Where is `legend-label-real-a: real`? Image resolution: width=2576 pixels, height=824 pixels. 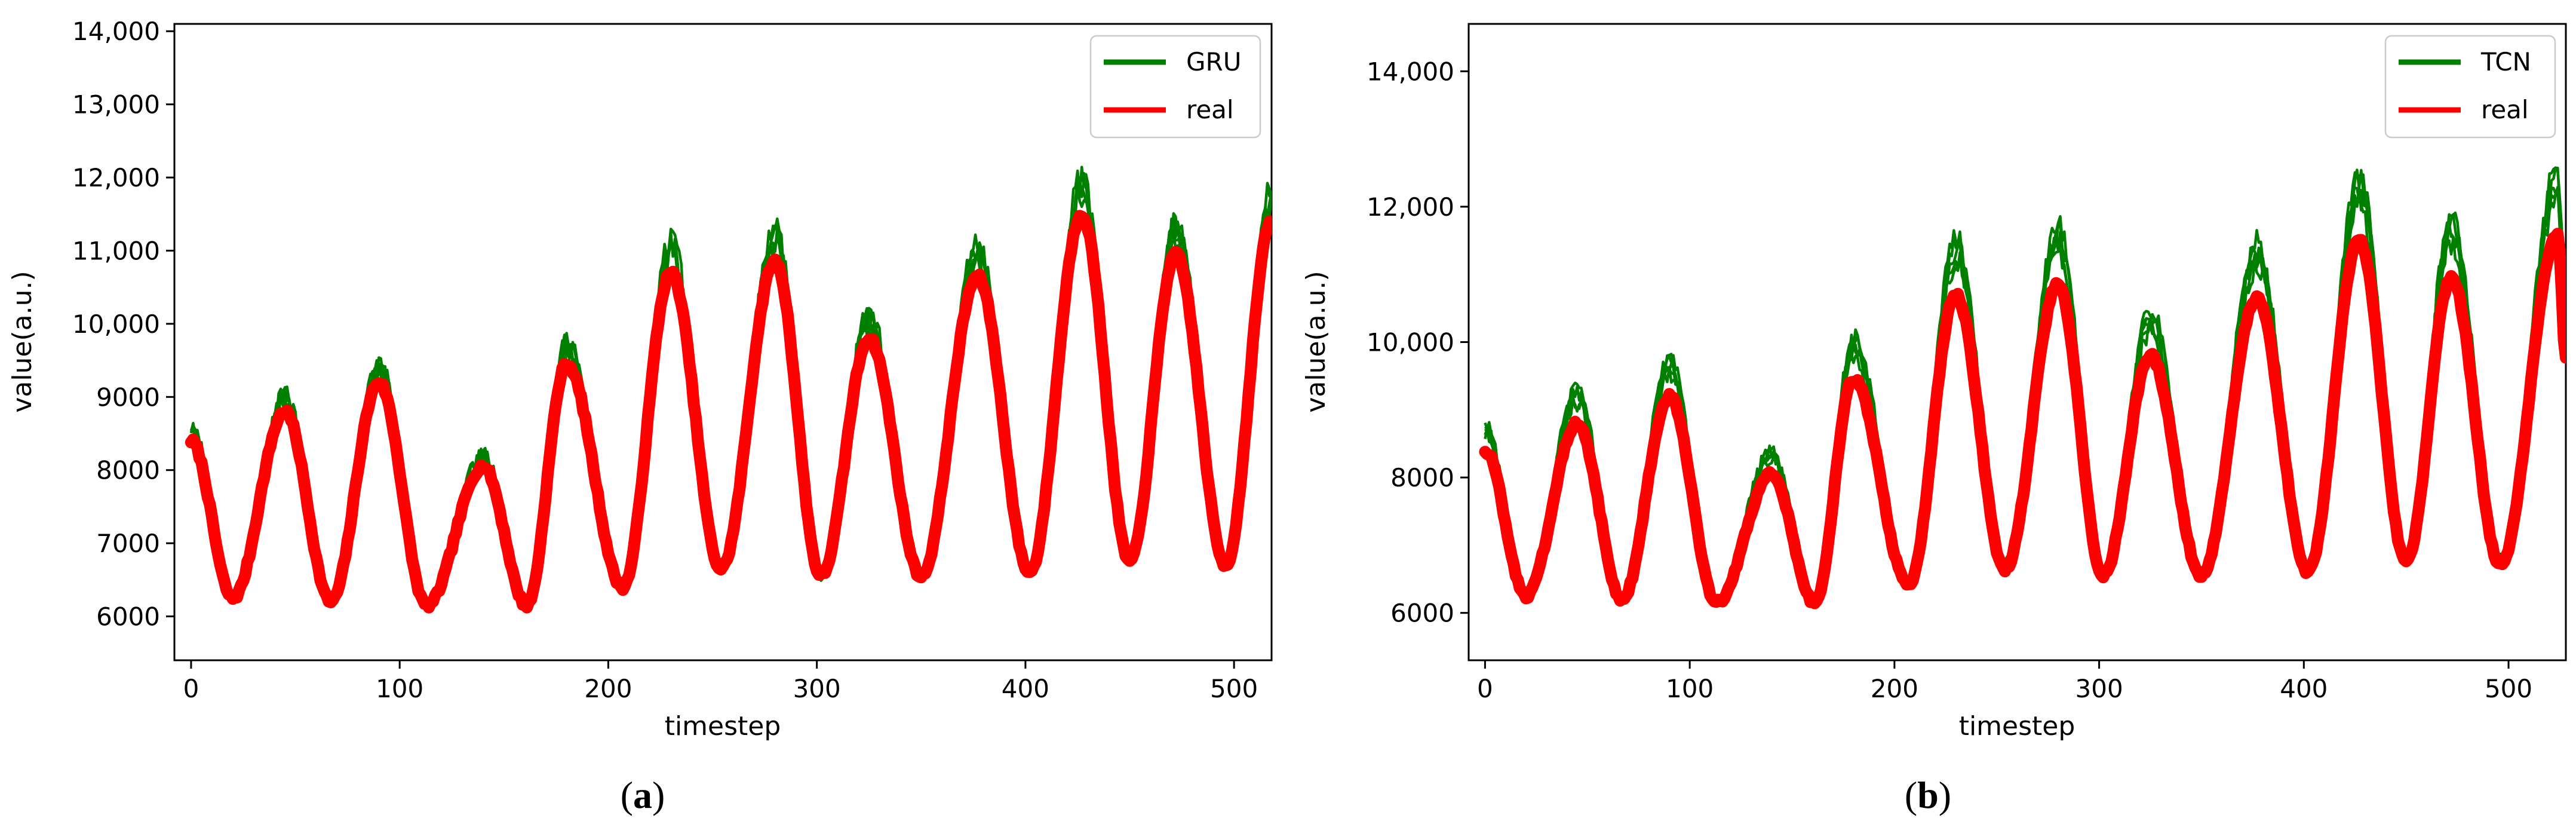
legend-label-real-a: real is located at coordinates (1210, 109).